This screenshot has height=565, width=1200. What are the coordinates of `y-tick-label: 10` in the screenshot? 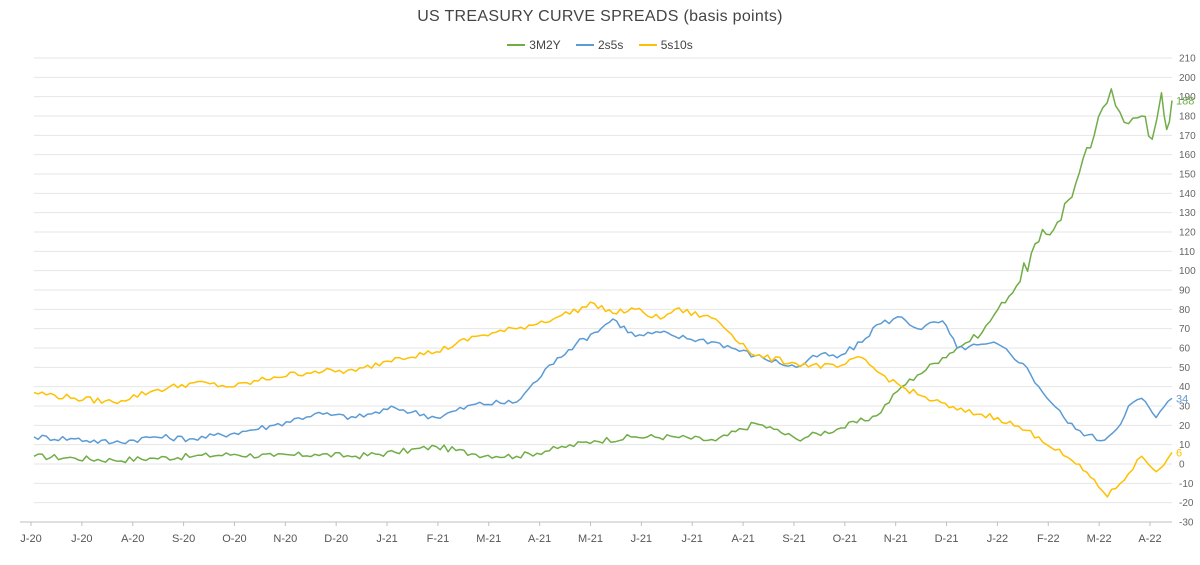 It's located at (1185, 445).